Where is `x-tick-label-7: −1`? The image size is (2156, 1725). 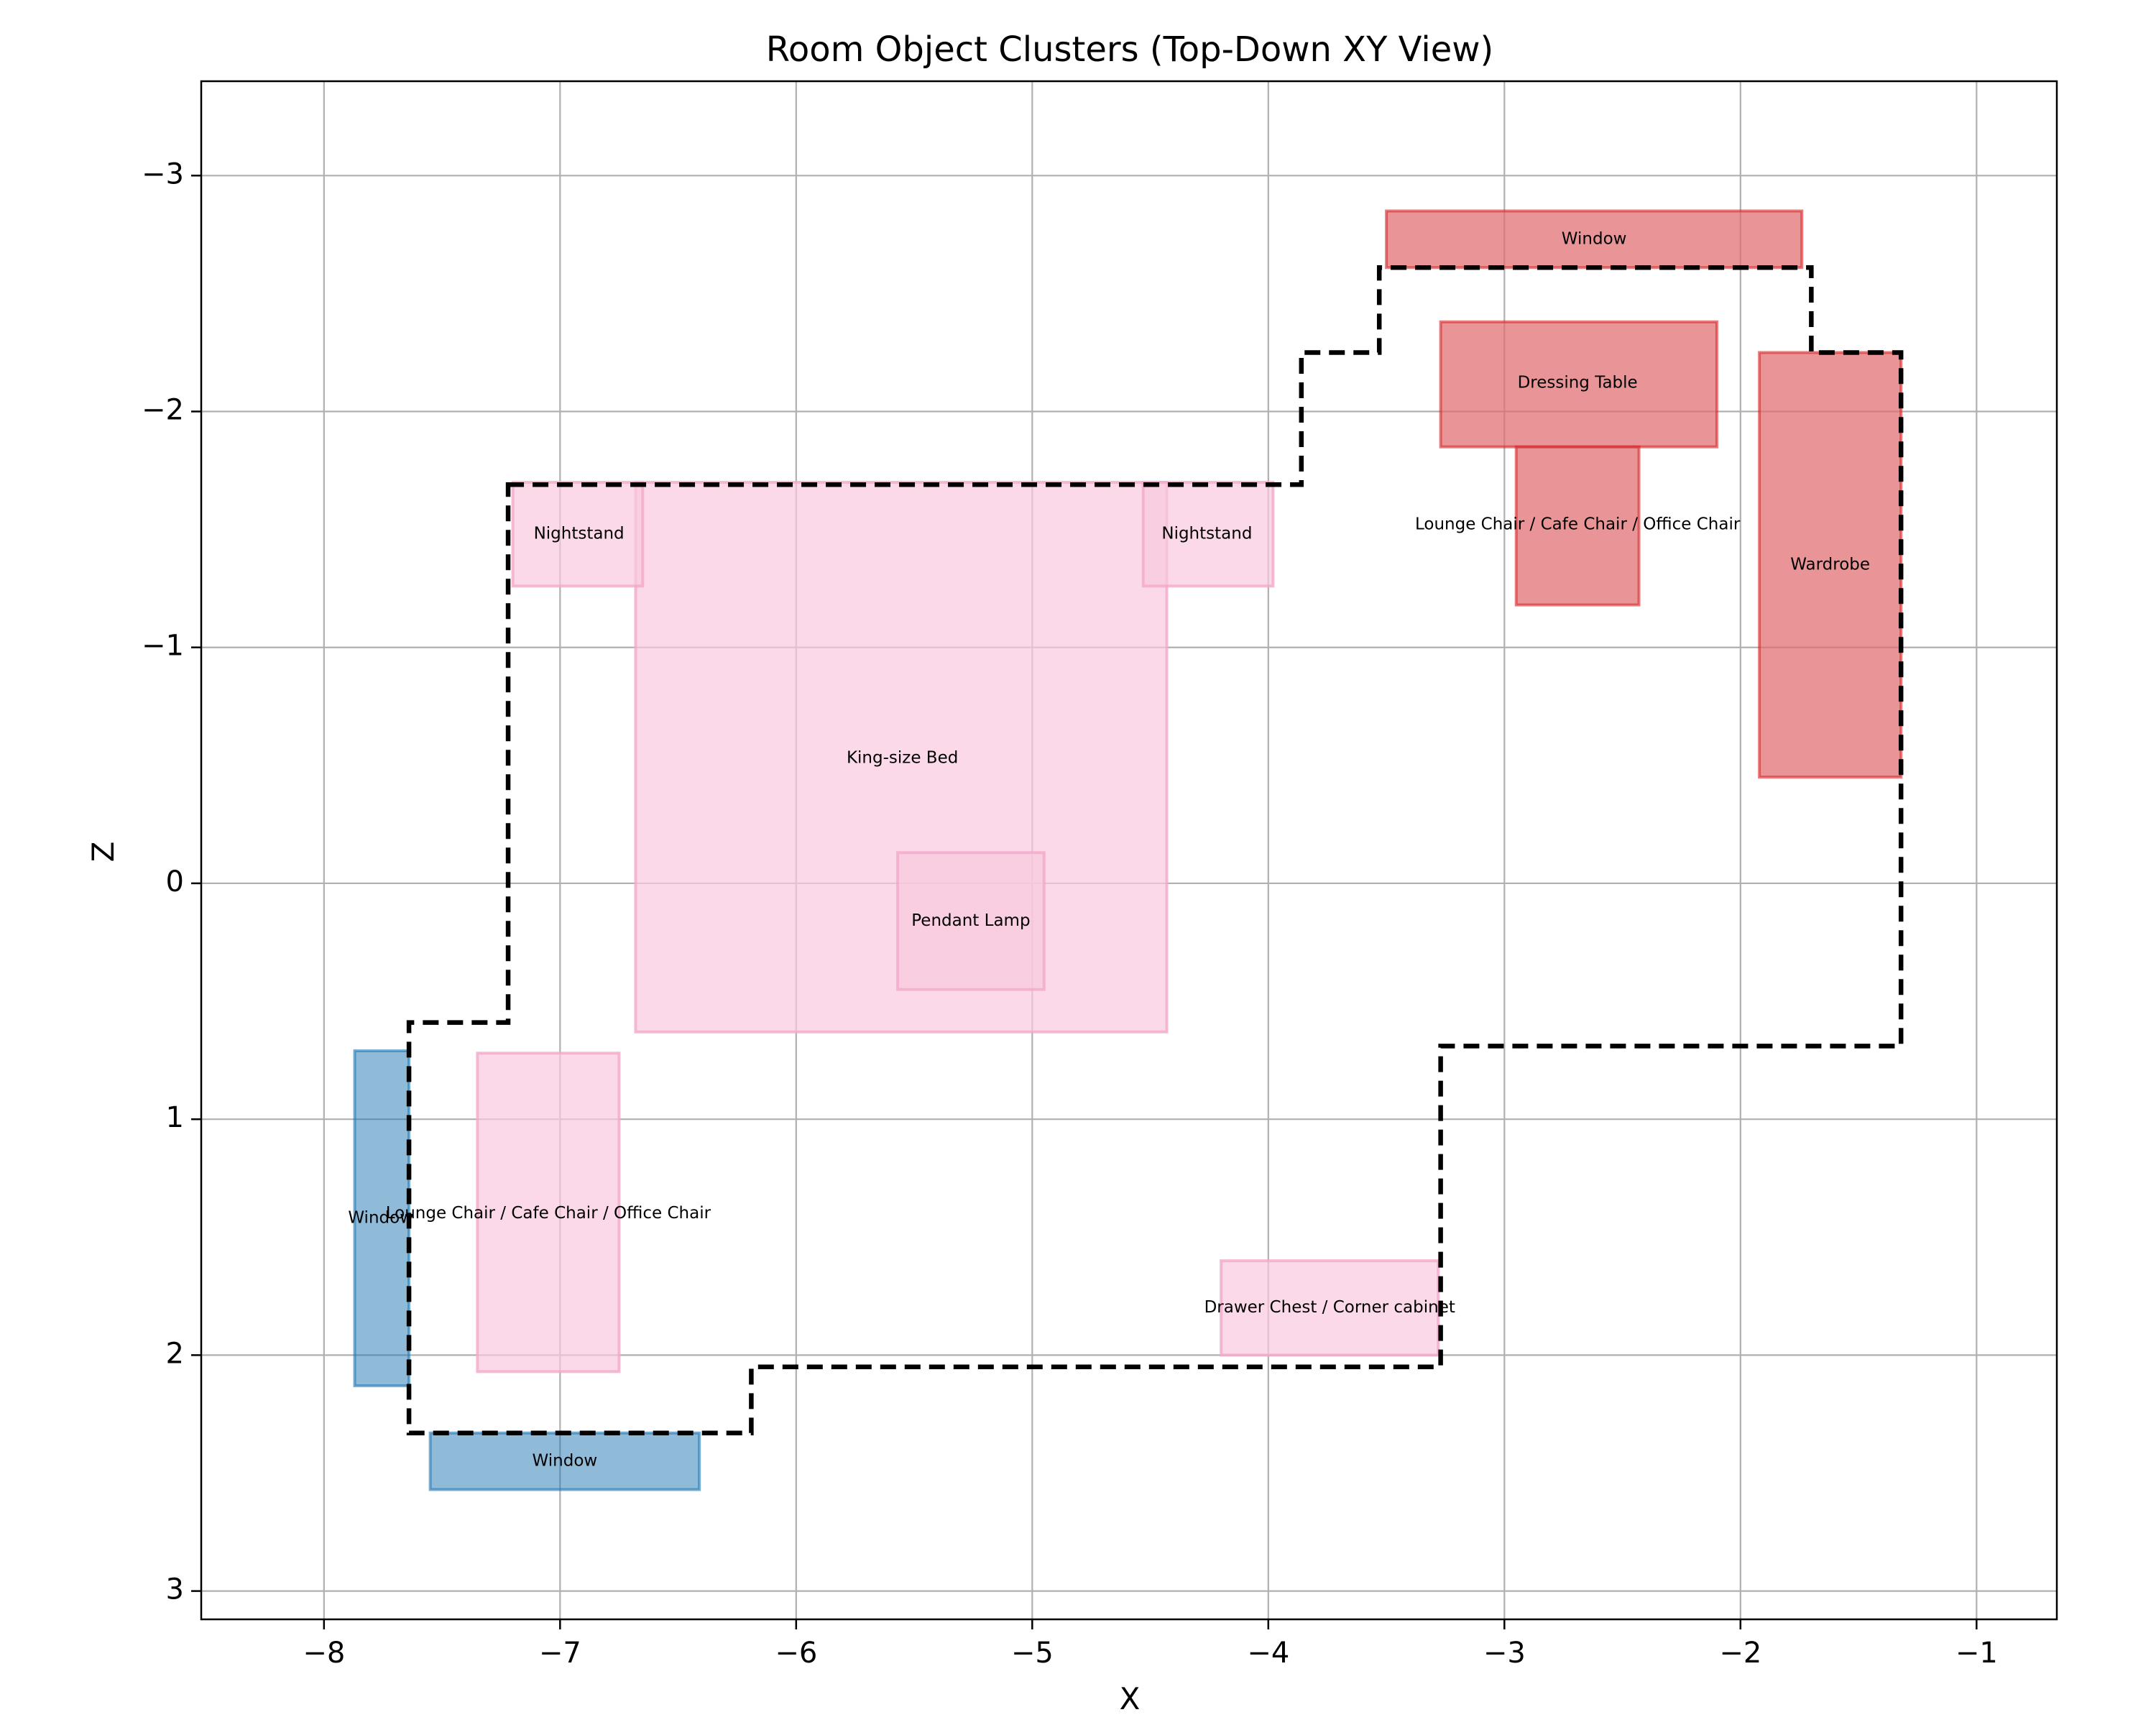
x-tick-label-7: −1 is located at coordinates (1977, 1653).